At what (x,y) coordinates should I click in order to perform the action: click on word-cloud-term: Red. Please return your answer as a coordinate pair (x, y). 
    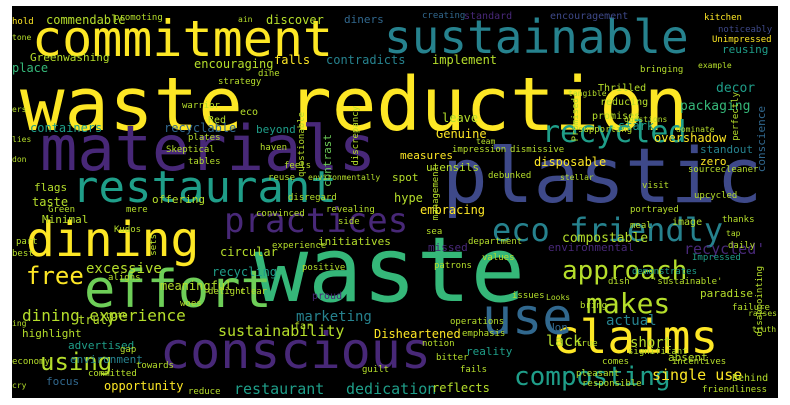
    Looking at the image, I should click on (217, 120).